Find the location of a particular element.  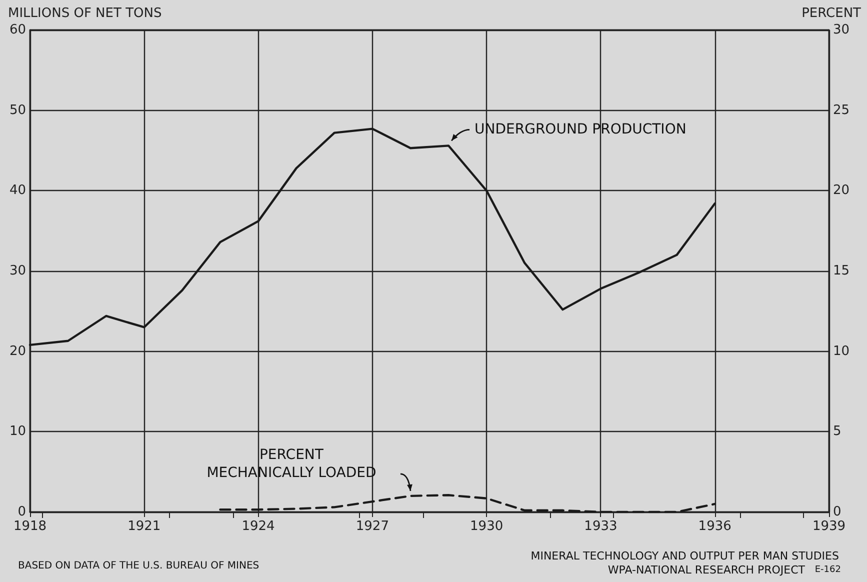

y-tick-label: 50 is located at coordinates (17, 110).